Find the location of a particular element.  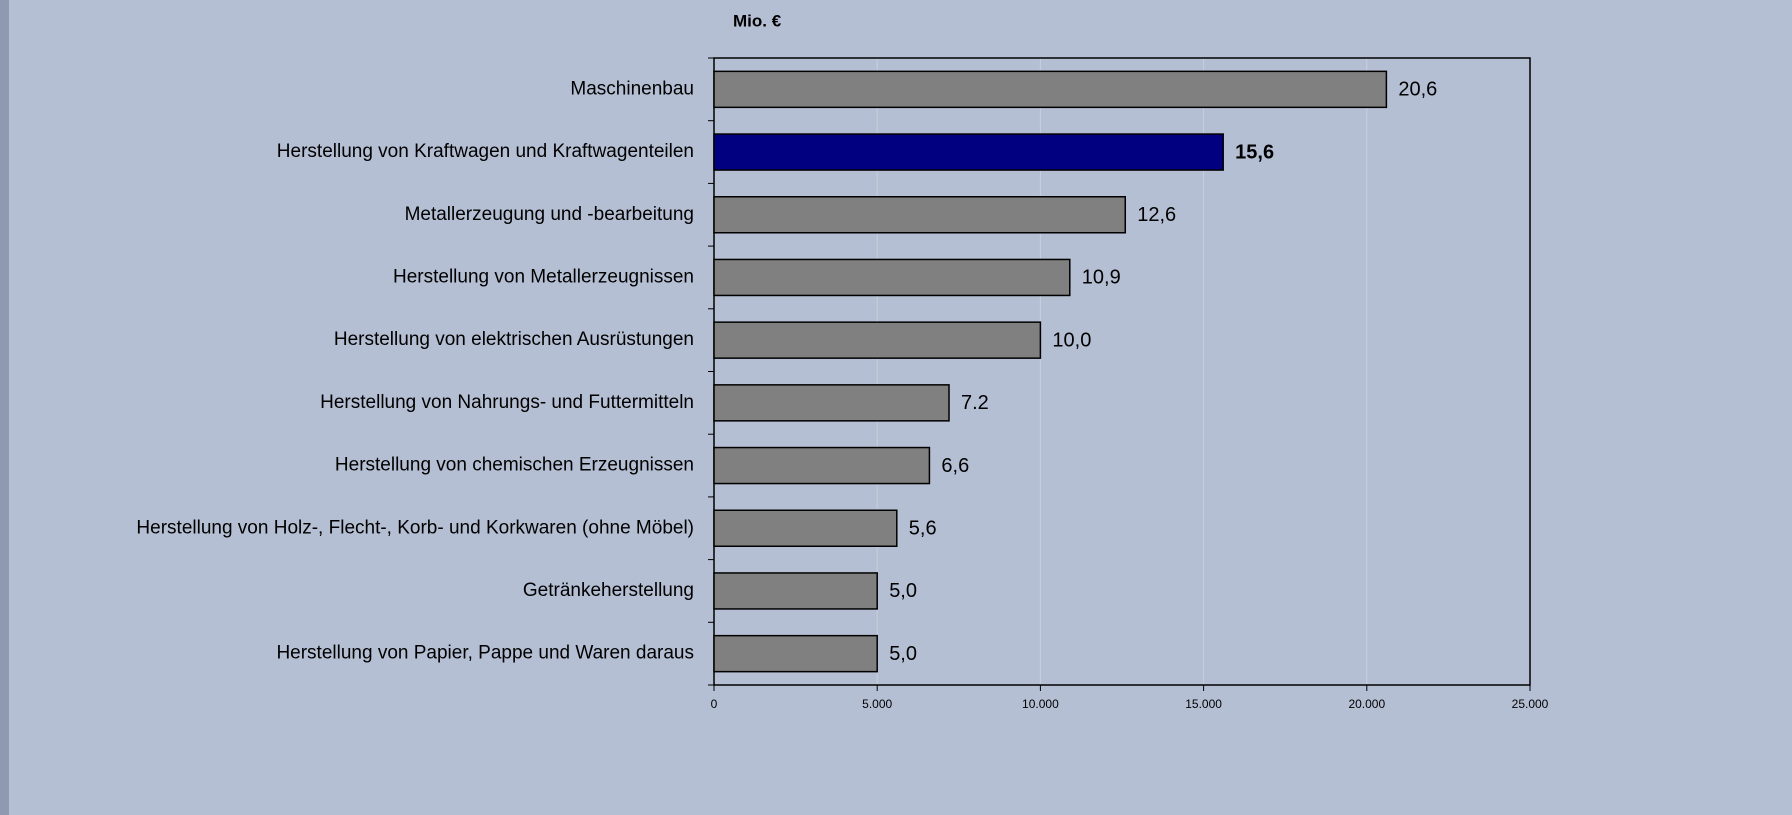

x-tick-label: 5.000 is located at coordinates (877, 704).